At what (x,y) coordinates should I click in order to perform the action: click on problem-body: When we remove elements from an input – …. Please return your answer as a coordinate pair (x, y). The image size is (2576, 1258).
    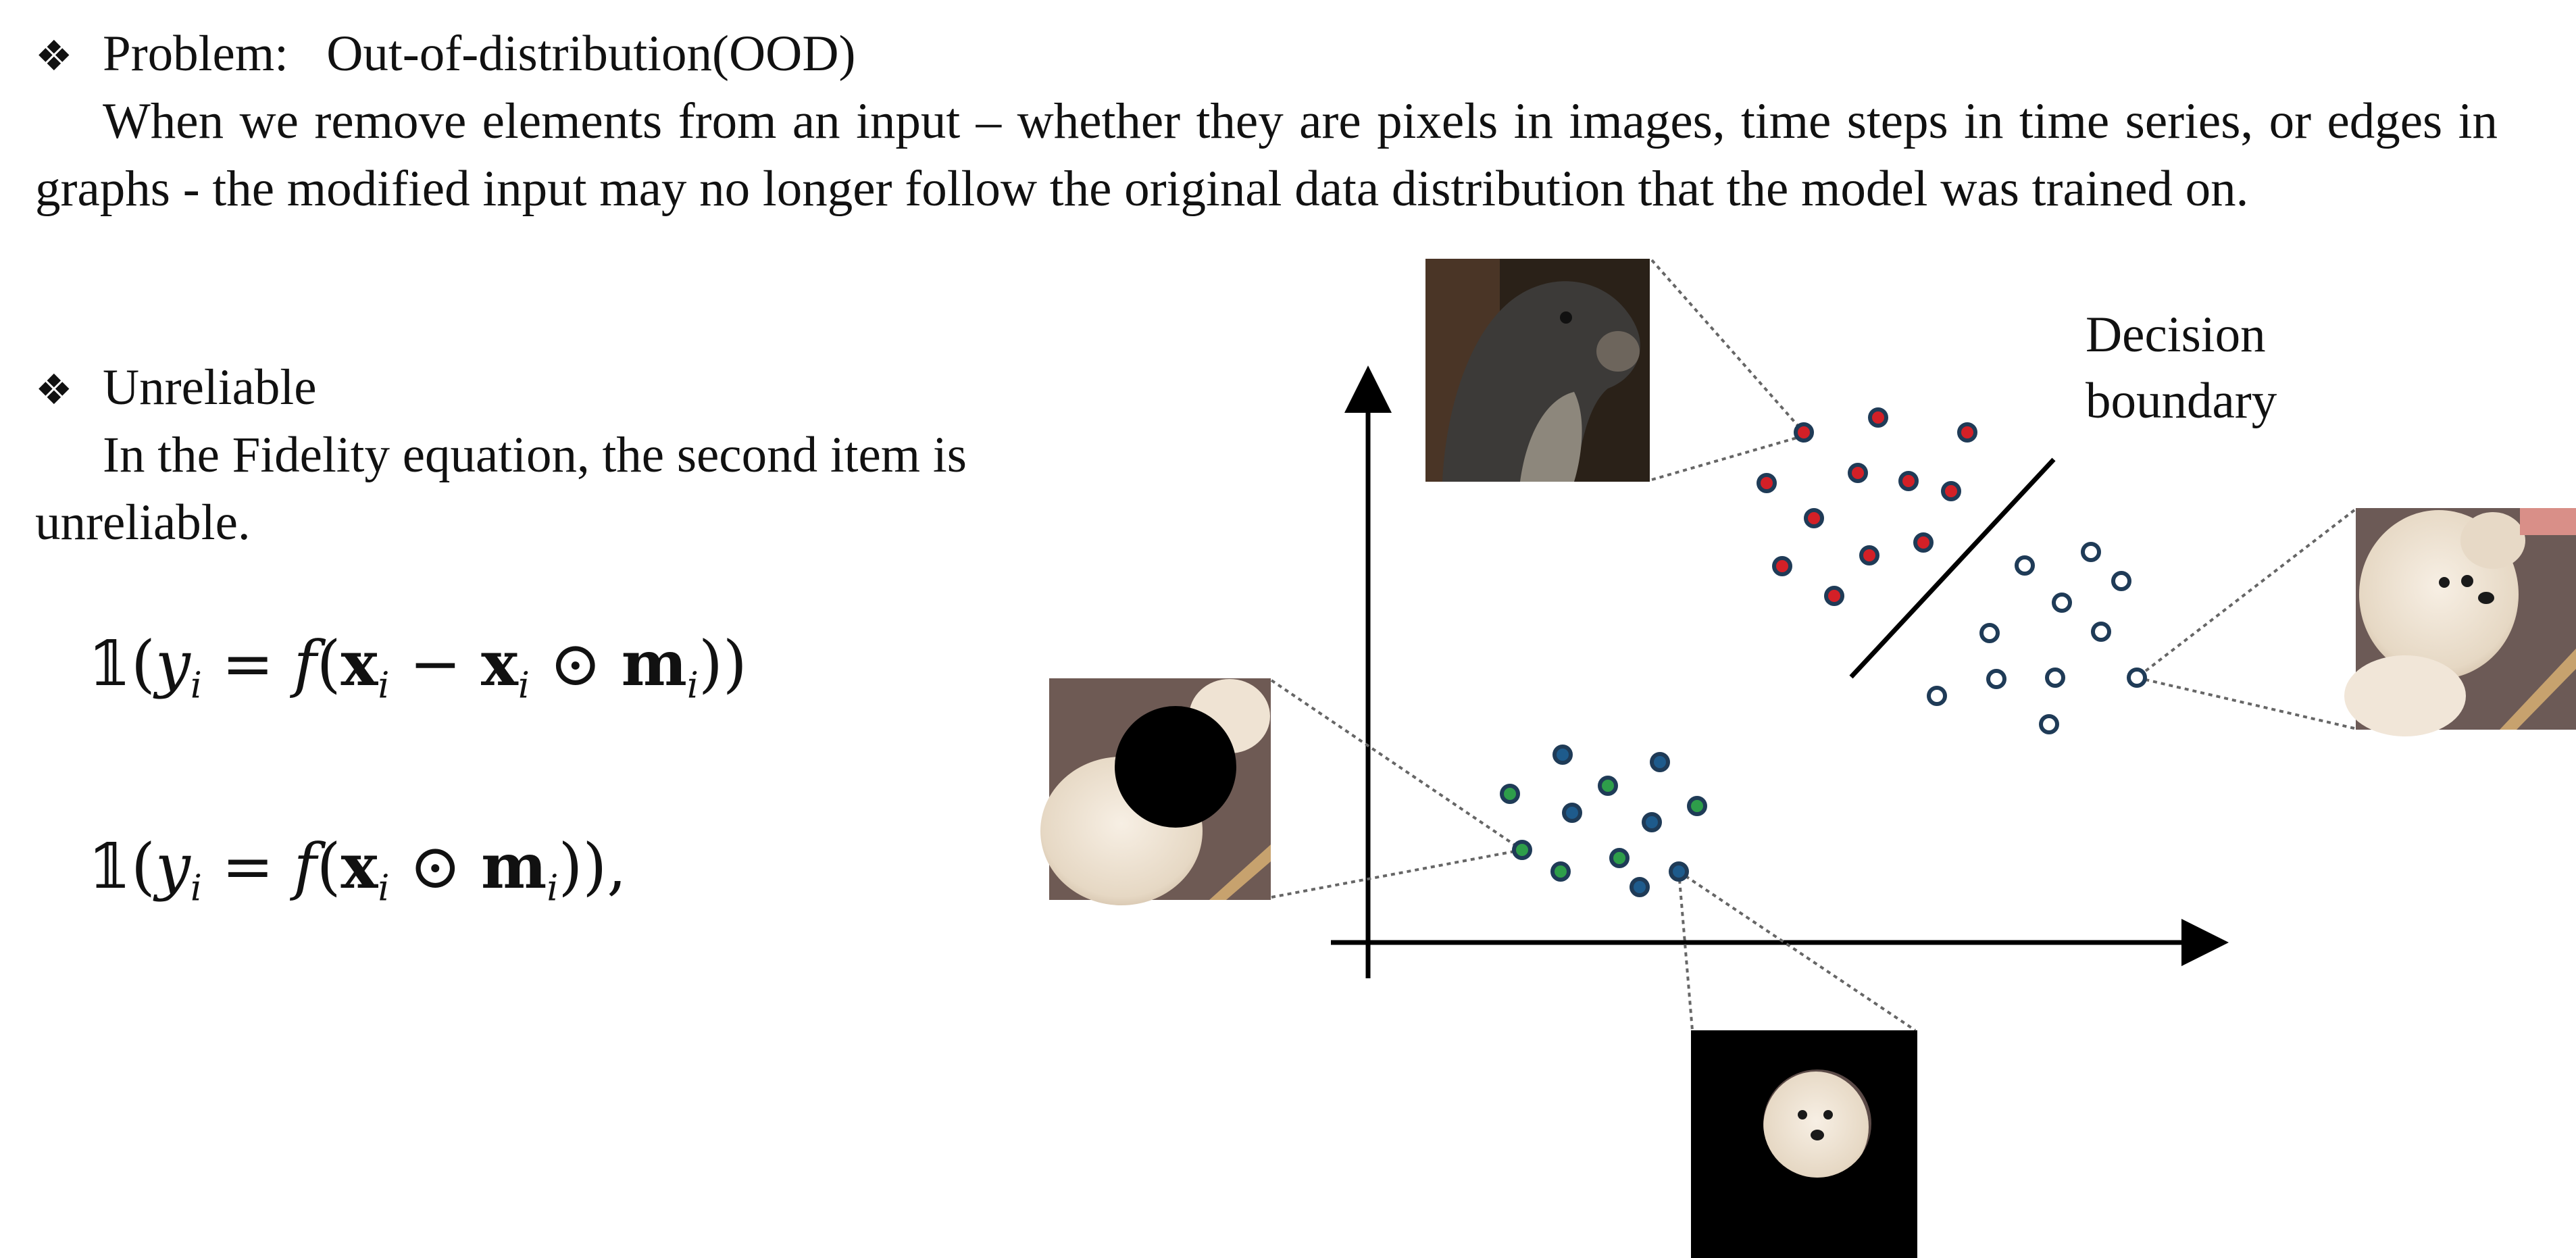
    Looking at the image, I should click on (1266, 155).